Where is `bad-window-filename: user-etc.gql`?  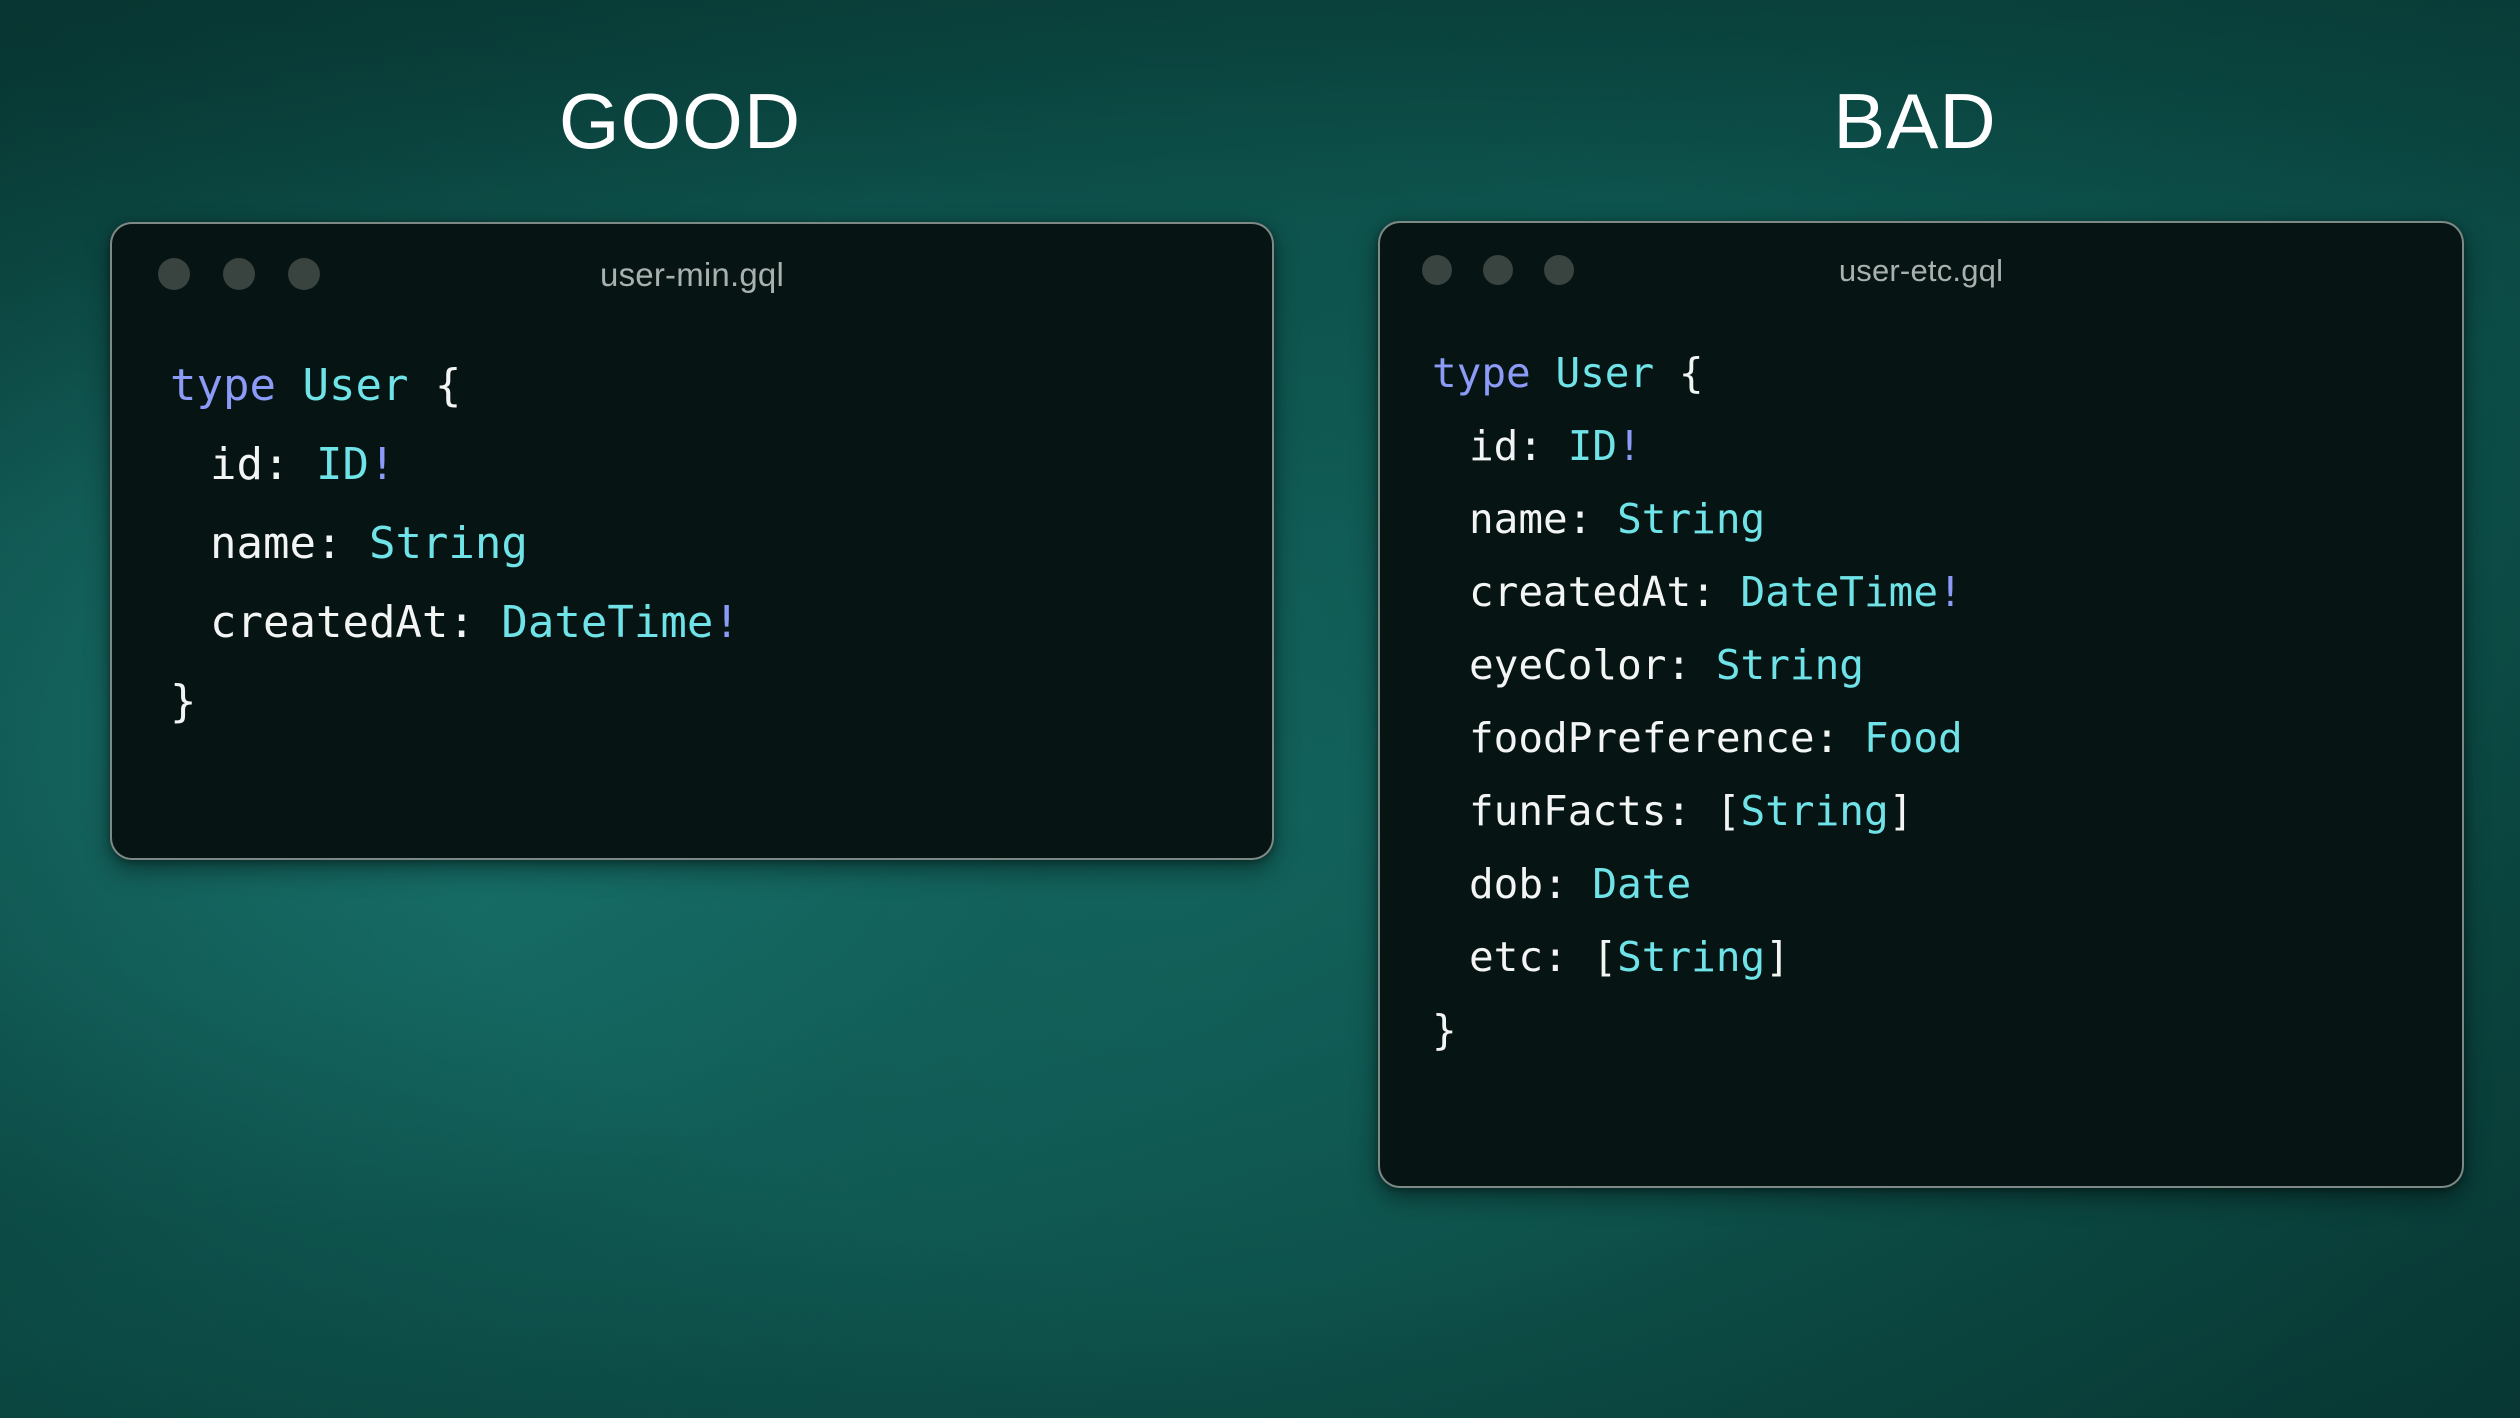
bad-window-filename: user-etc.gql is located at coordinates (1921, 270).